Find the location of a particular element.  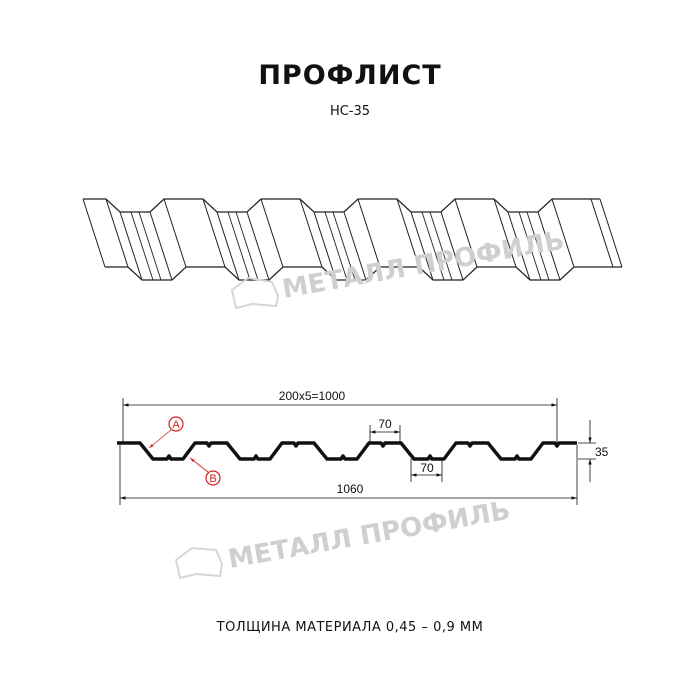

sheet-3d-view is located at coordinates (352, 239).